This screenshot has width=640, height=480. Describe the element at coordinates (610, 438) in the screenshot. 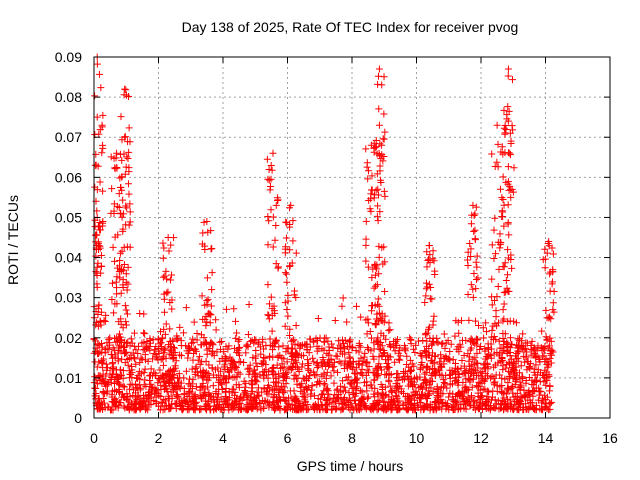

I see `x-tick-label: 16` at that location.